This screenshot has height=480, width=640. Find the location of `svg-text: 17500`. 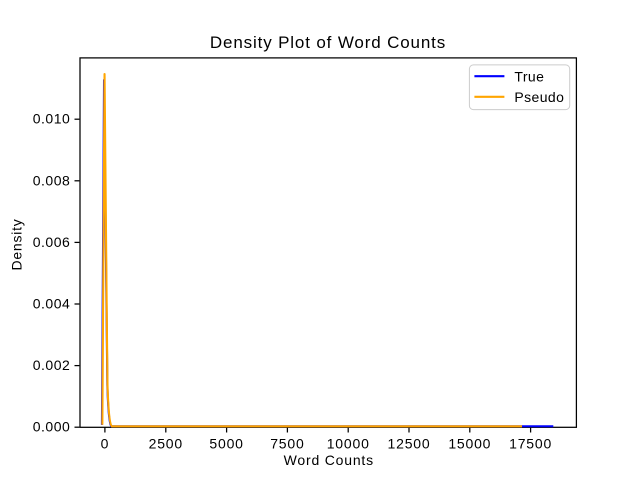

svg-text: 17500 is located at coordinates (530, 443).